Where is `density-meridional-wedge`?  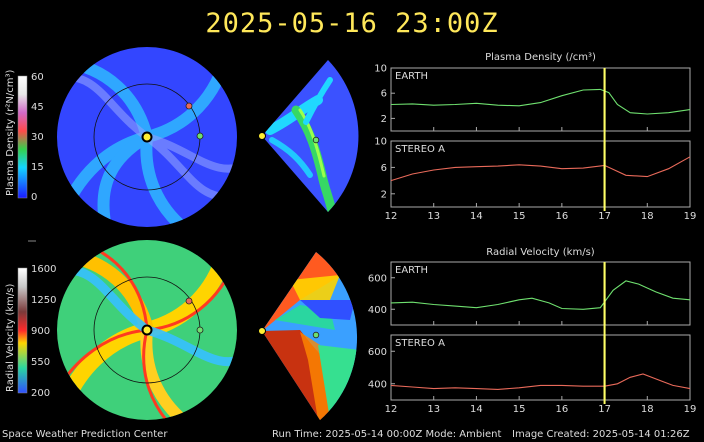 density-meridional-wedge is located at coordinates (308, 136).